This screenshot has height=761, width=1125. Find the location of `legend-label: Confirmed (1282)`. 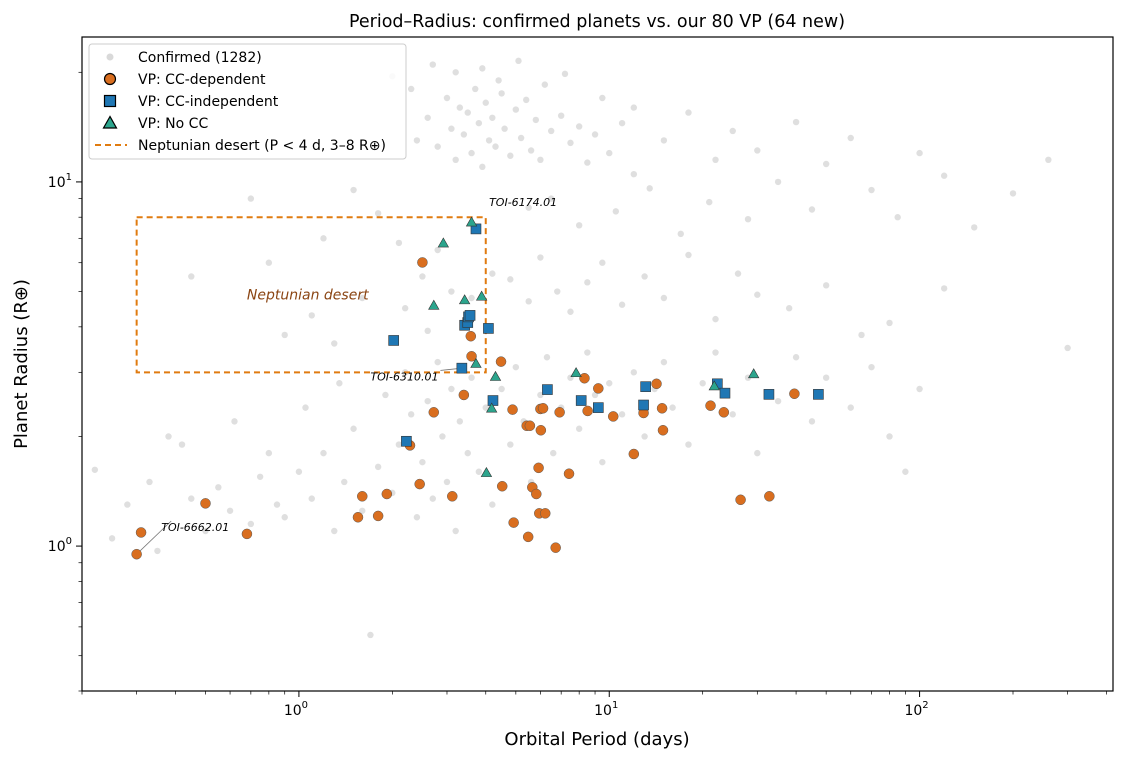

legend-label: Confirmed (1282) is located at coordinates (200, 58).